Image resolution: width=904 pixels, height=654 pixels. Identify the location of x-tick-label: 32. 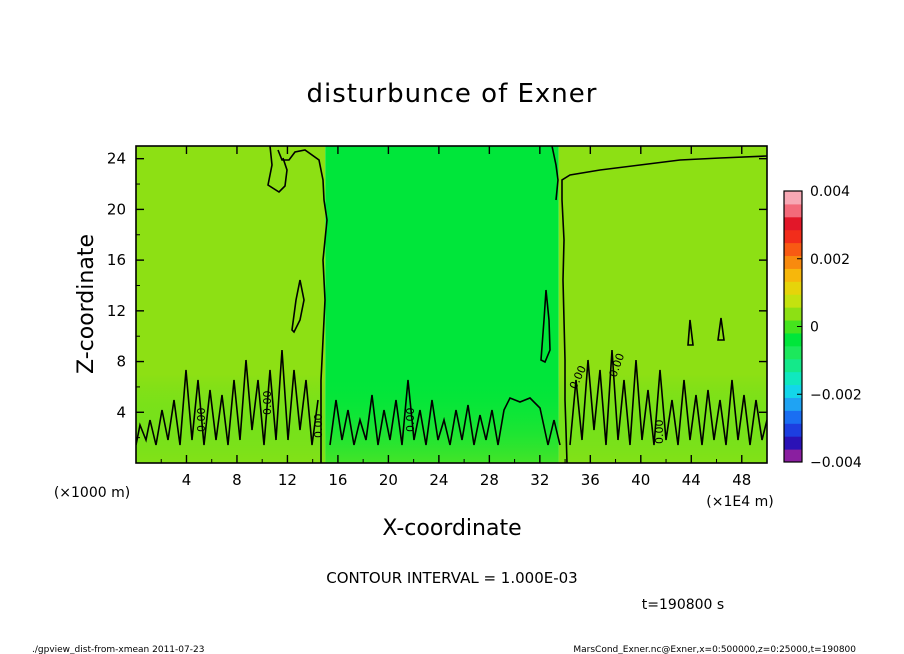
(539, 480).